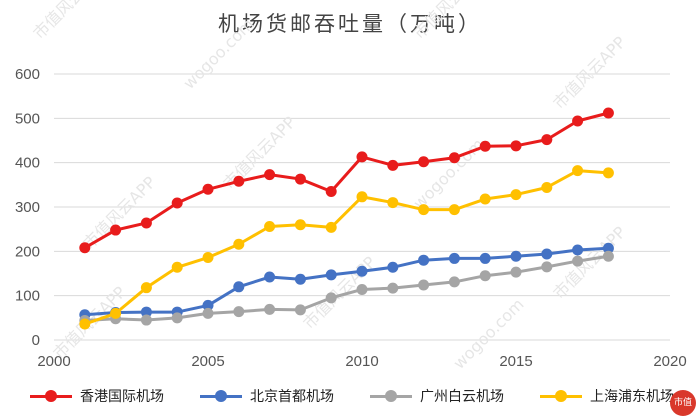 This screenshot has height=420, width=700. I want to click on chart-title: 机场货邮吞吐量（万吨）, so click(350, 24).